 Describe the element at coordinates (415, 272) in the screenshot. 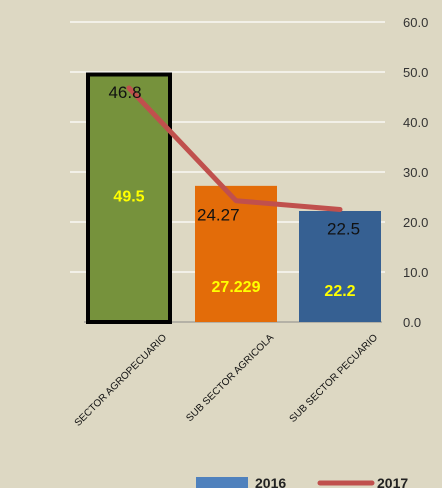

I see `y-tick-label: 10.0` at that location.